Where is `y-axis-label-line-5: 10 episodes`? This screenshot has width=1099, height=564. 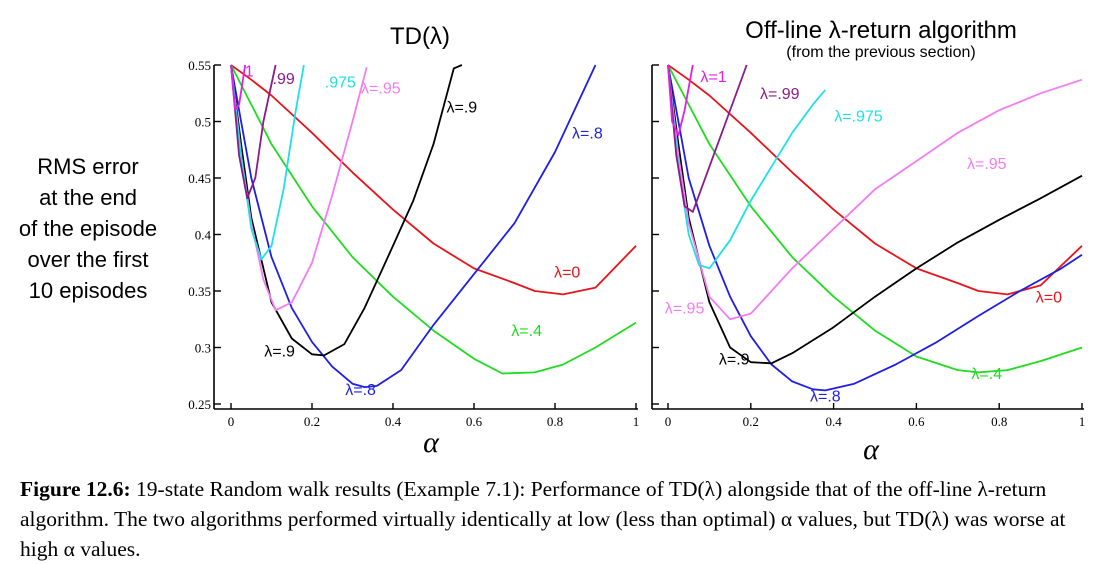 y-axis-label-line-5: 10 episodes is located at coordinates (88, 290).